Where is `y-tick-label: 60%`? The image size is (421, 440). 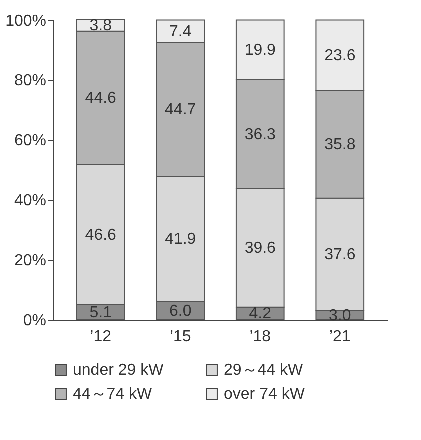 y-tick-label: 60% is located at coordinates (30, 141).